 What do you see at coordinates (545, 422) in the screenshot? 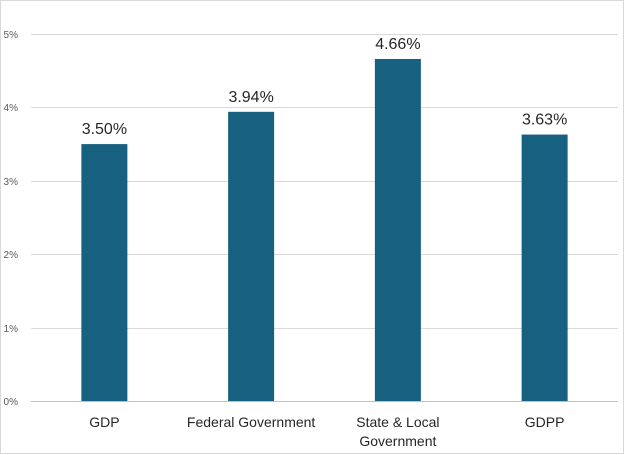
I see `x-category-label: GDPP` at bounding box center [545, 422].